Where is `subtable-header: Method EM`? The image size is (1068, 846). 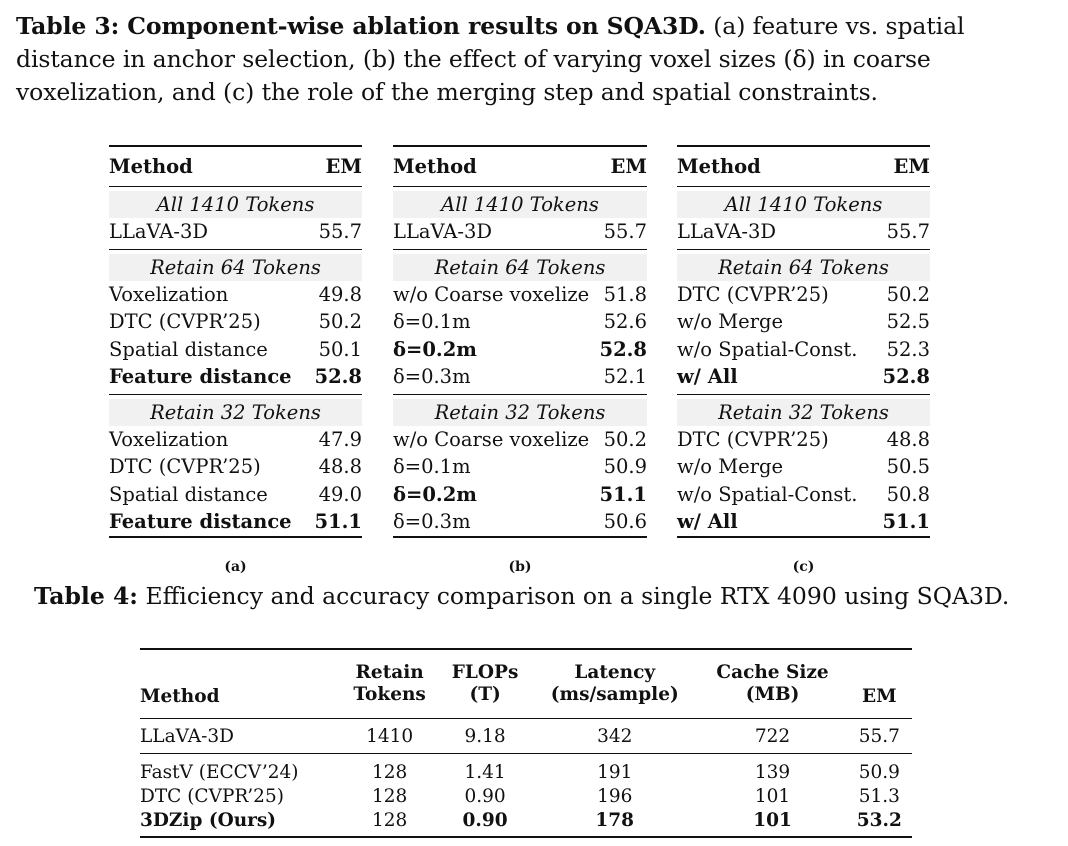 subtable-header: Method EM is located at coordinates (520, 167).